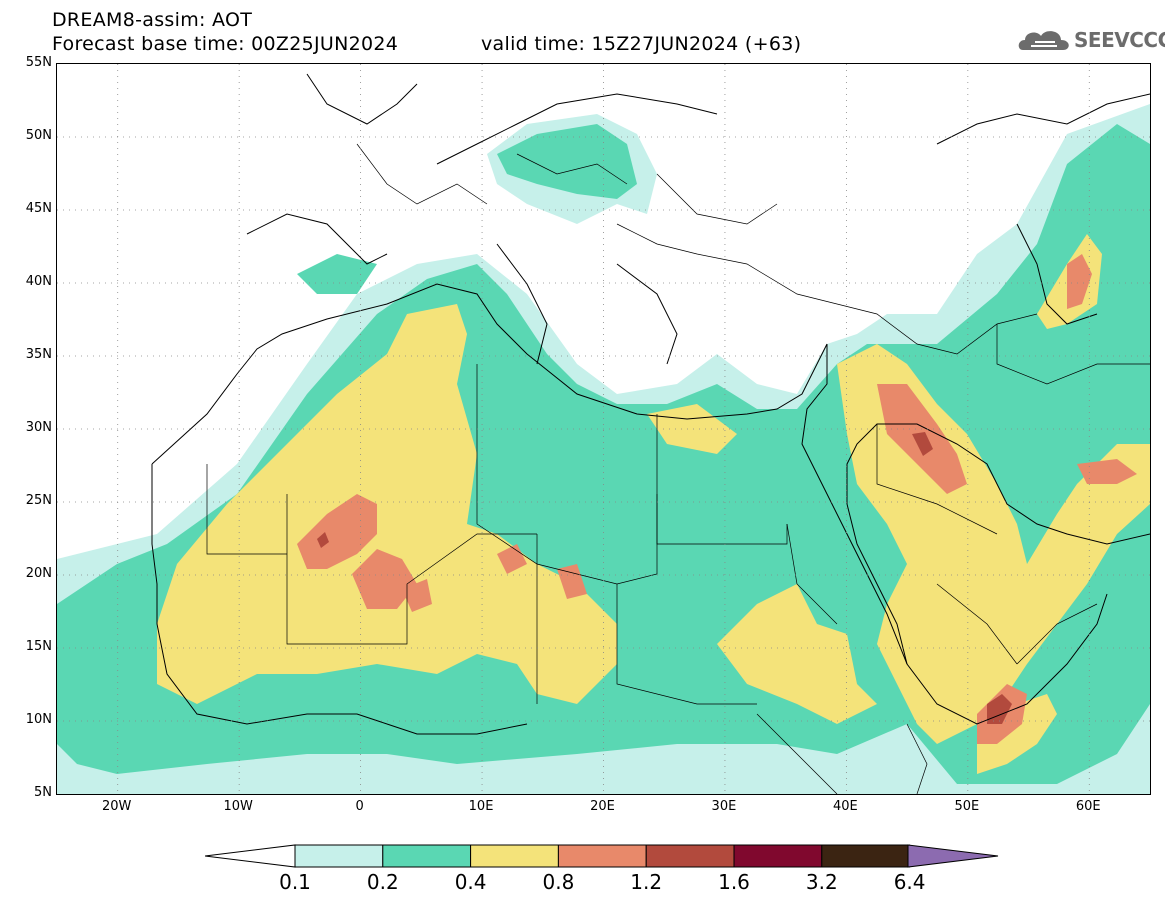  I want to click on lon-label: 10W, so click(238, 806).